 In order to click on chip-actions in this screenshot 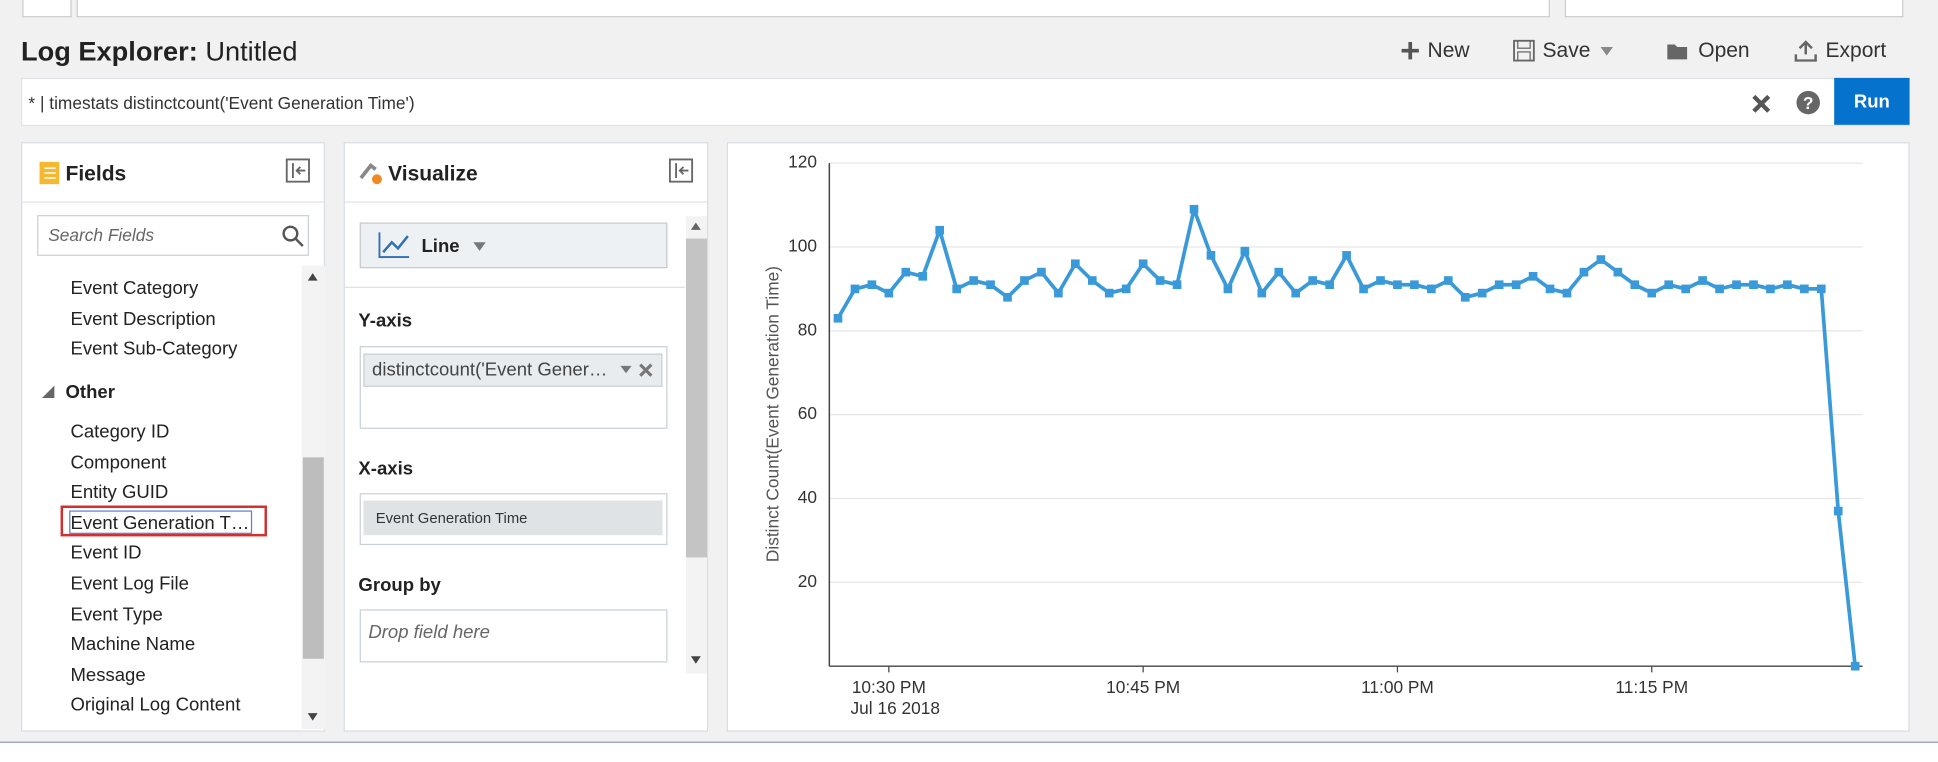, I will do `click(637, 370)`.